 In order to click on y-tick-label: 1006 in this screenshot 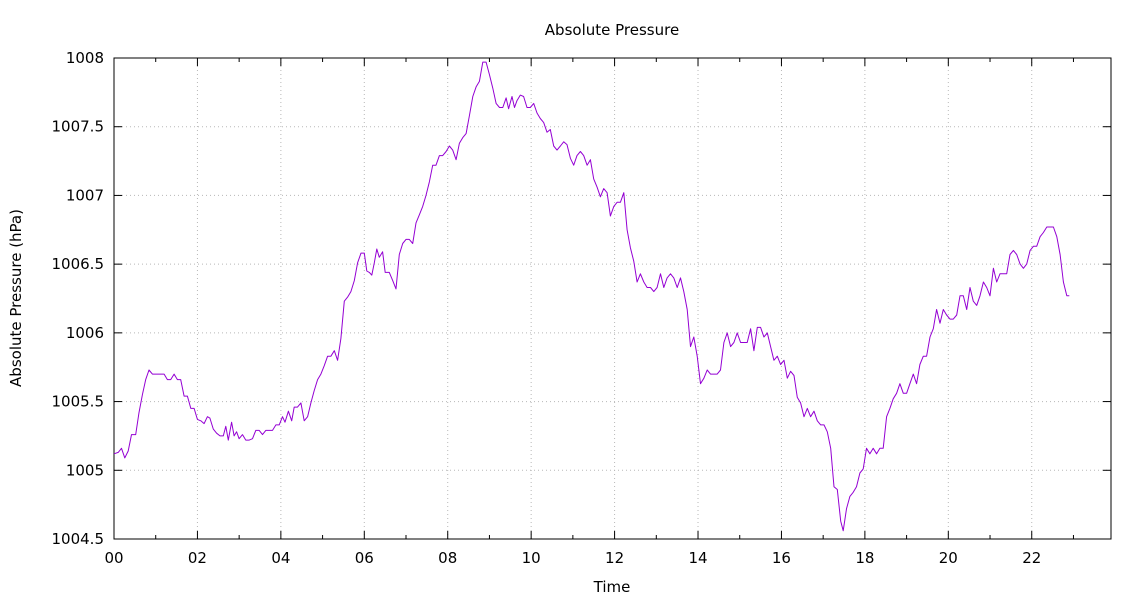, I will do `click(85, 333)`.